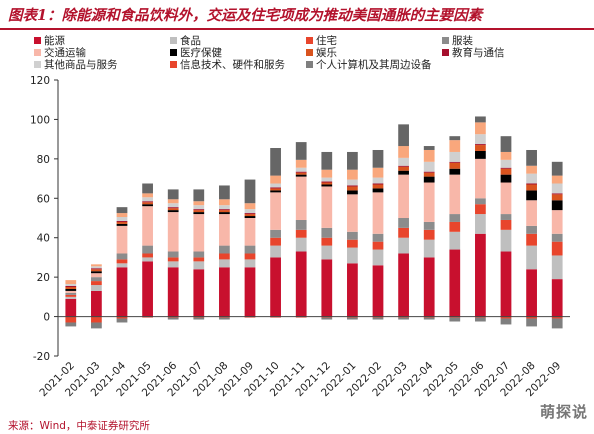 The height and width of the screenshot is (434, 594). Describe the element at coordinates (190, 40) in the screenshot. I see `legend-label: 食品` at that location.